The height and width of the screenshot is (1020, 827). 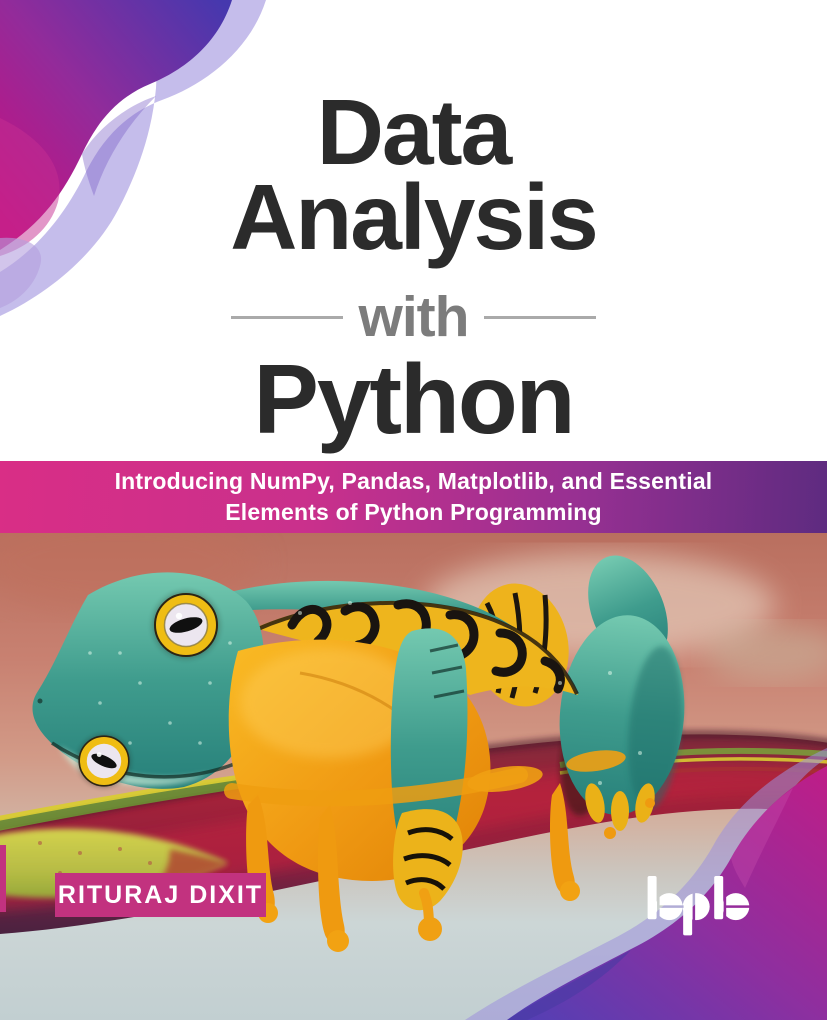 I want to click on author-band-edge, so click(x=3, y=878).